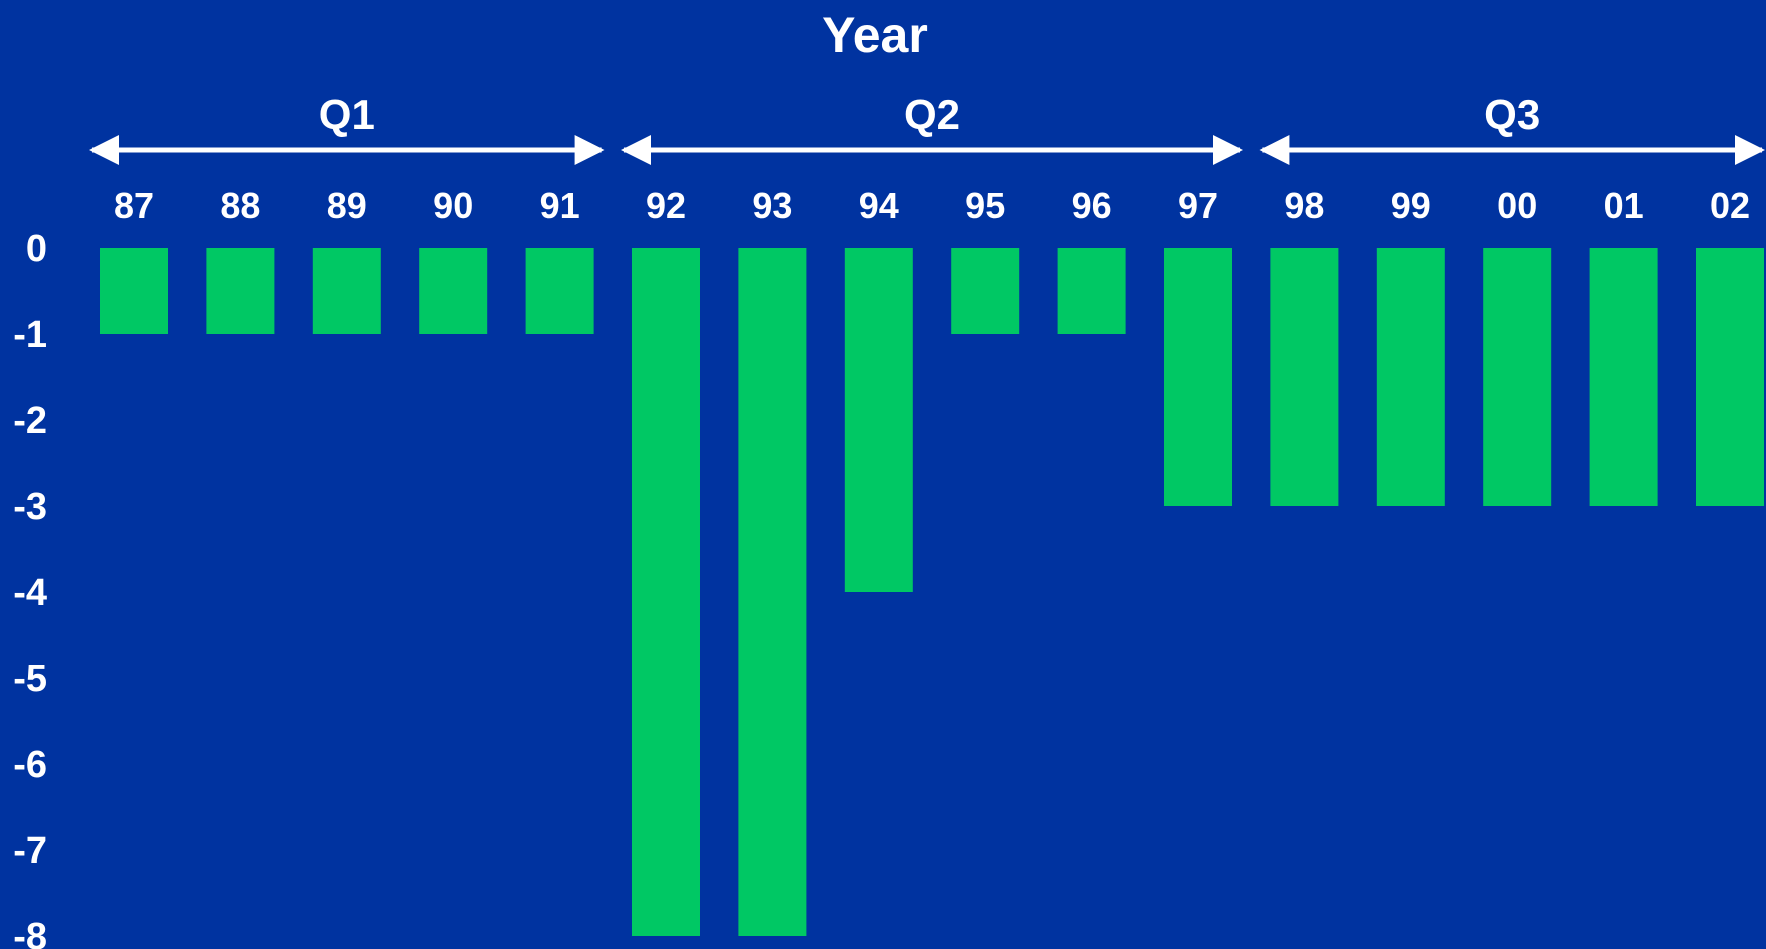  Describe the element at coordinates (1411, 205) in the screenshot. I see `x-tick-label: 99` at that location.